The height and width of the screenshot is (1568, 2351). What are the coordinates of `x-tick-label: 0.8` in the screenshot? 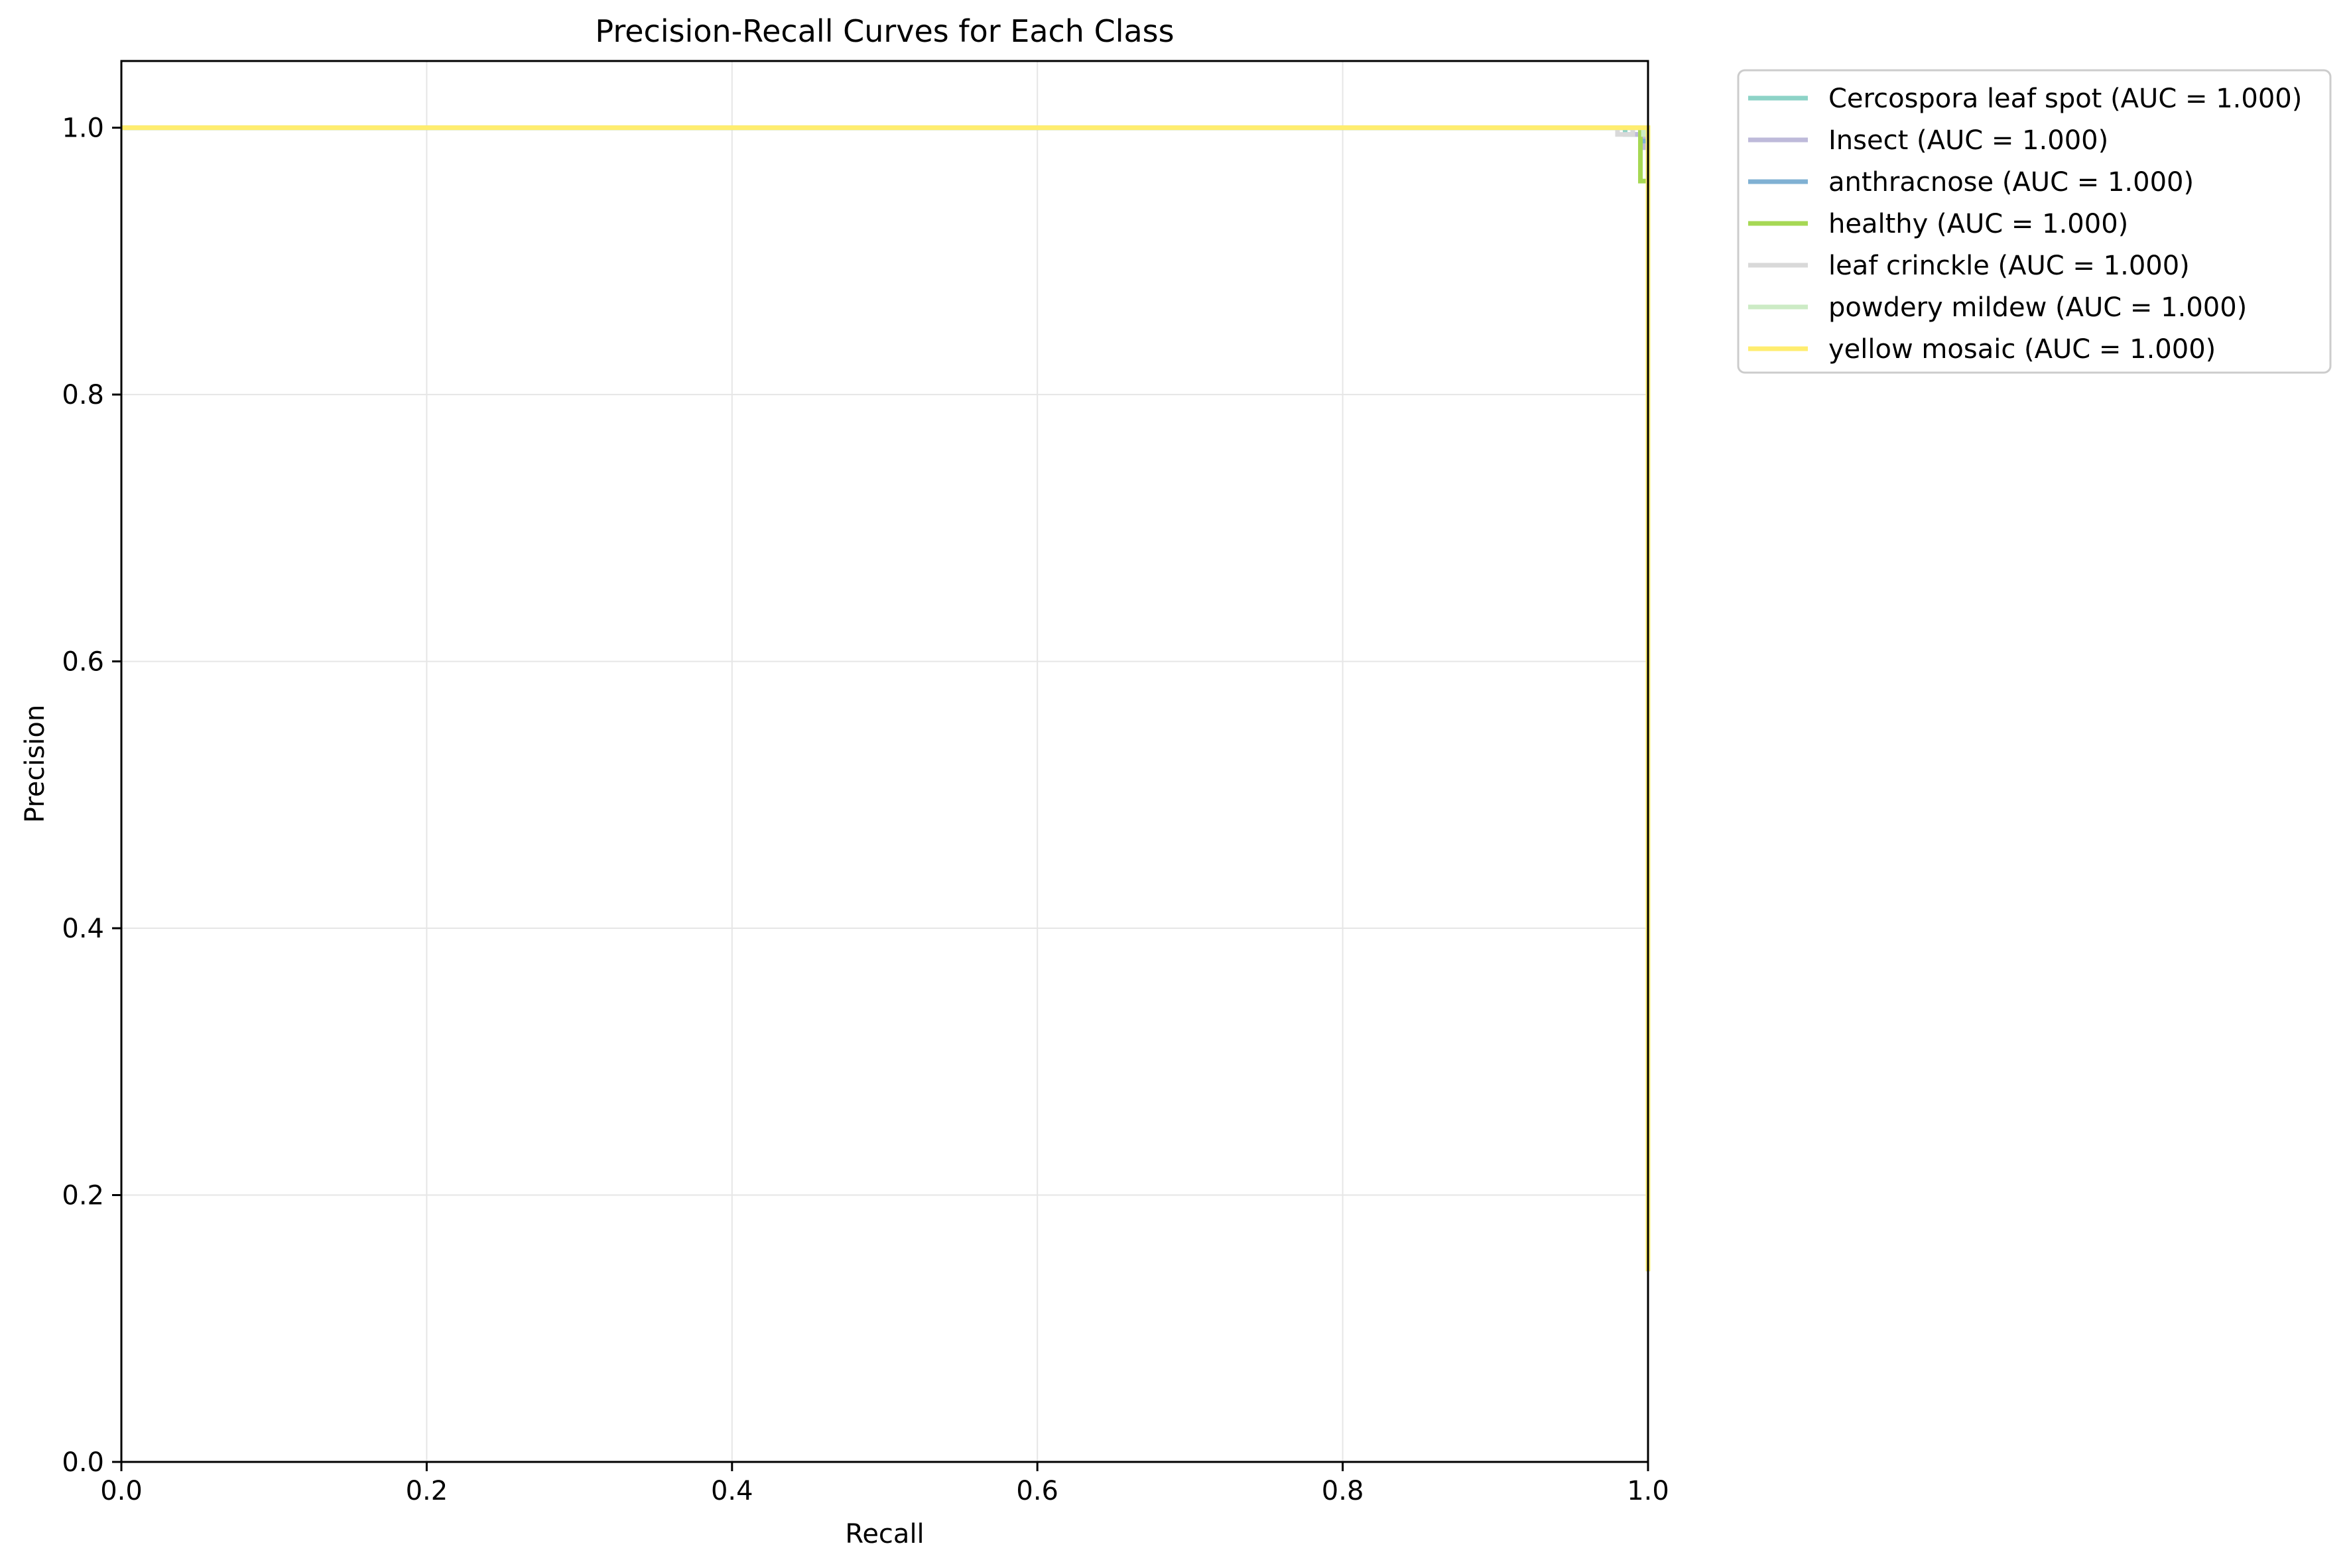 It's located at (1343, 1491).